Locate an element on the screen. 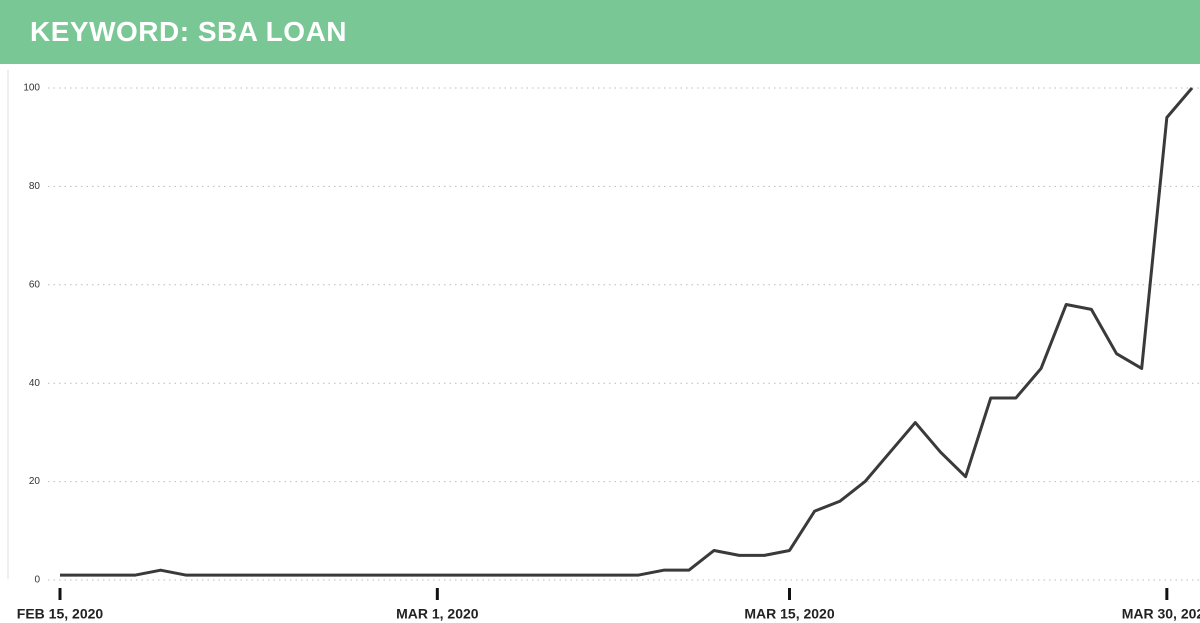  header: KEYWORD: SBA LOAN is located at coordinates (600, 32).